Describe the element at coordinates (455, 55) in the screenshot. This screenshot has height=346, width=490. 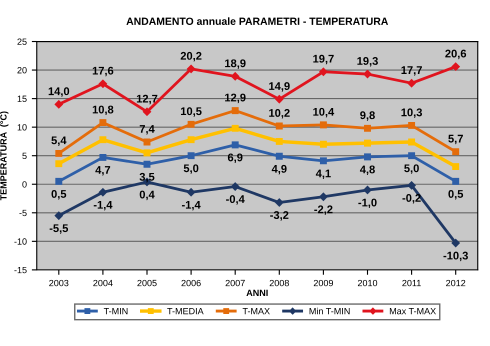
I see `data-label: 20,6` at that location.